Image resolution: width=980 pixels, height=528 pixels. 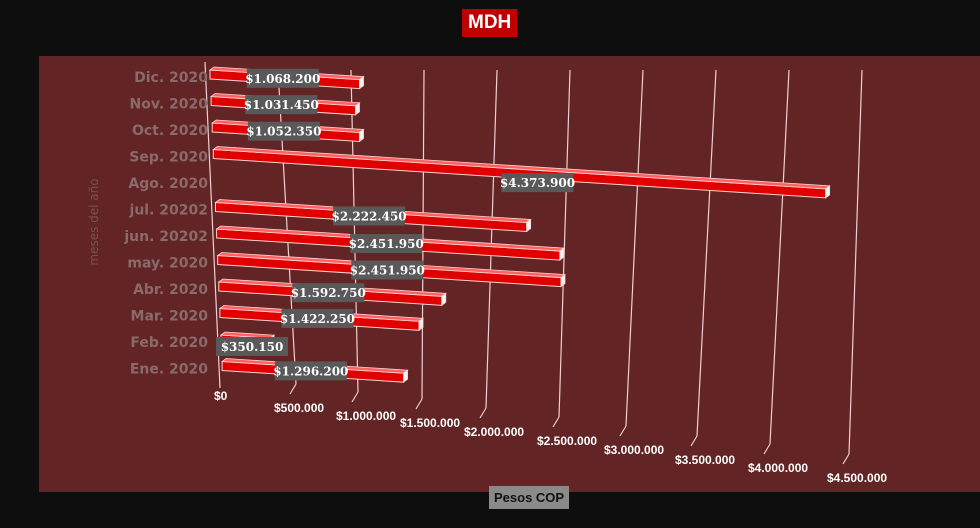 I want to click on data-label: $4.373.900, so click(x=537, y=183).